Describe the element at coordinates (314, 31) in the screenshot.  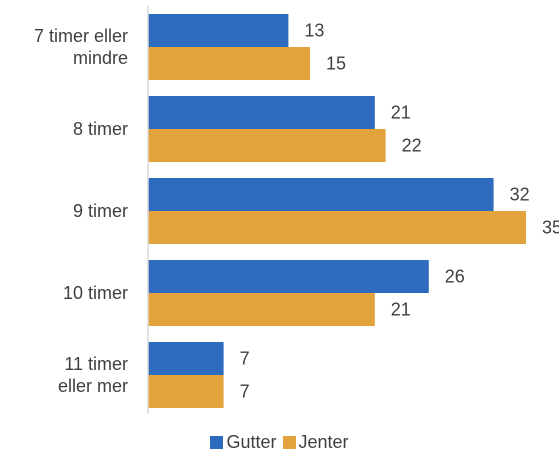
I see `value-label-gutter-0: 13` at that location.